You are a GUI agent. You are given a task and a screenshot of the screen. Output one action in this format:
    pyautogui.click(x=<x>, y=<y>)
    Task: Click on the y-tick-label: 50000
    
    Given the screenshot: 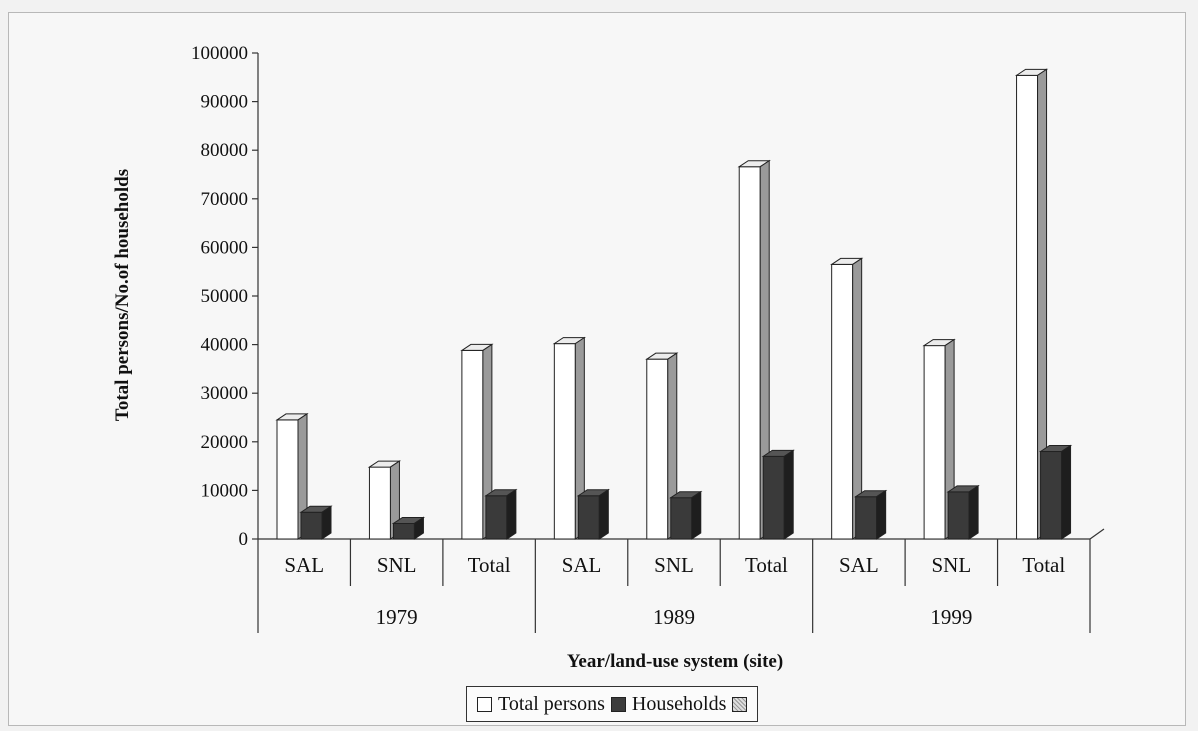 What is the action you would take?
    pyautogui.click(x=225, y=296)
    